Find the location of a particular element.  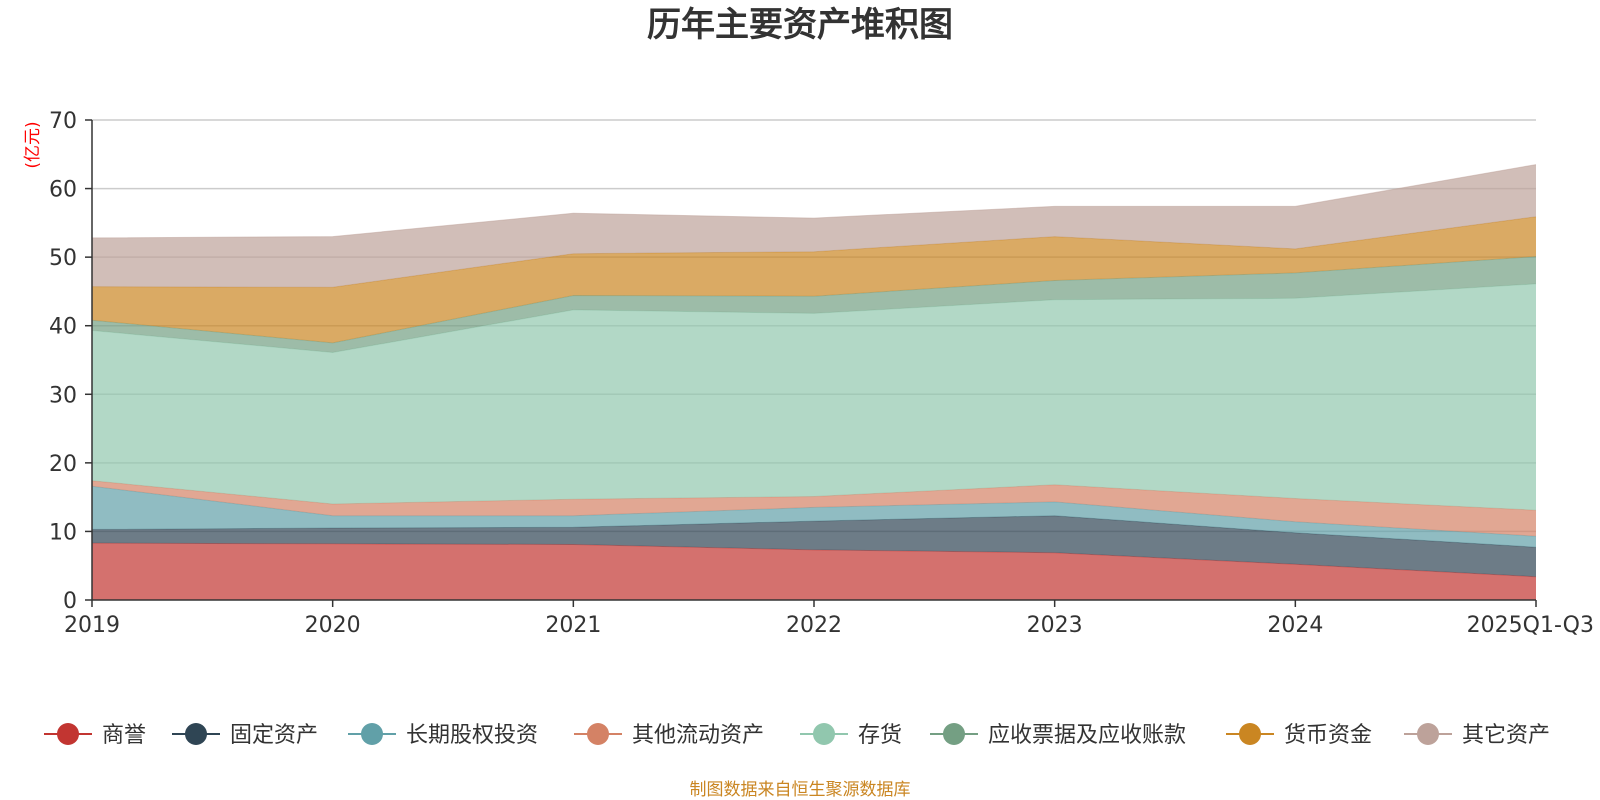

legend-label: 商誉 is located at coordinates (124, 735).